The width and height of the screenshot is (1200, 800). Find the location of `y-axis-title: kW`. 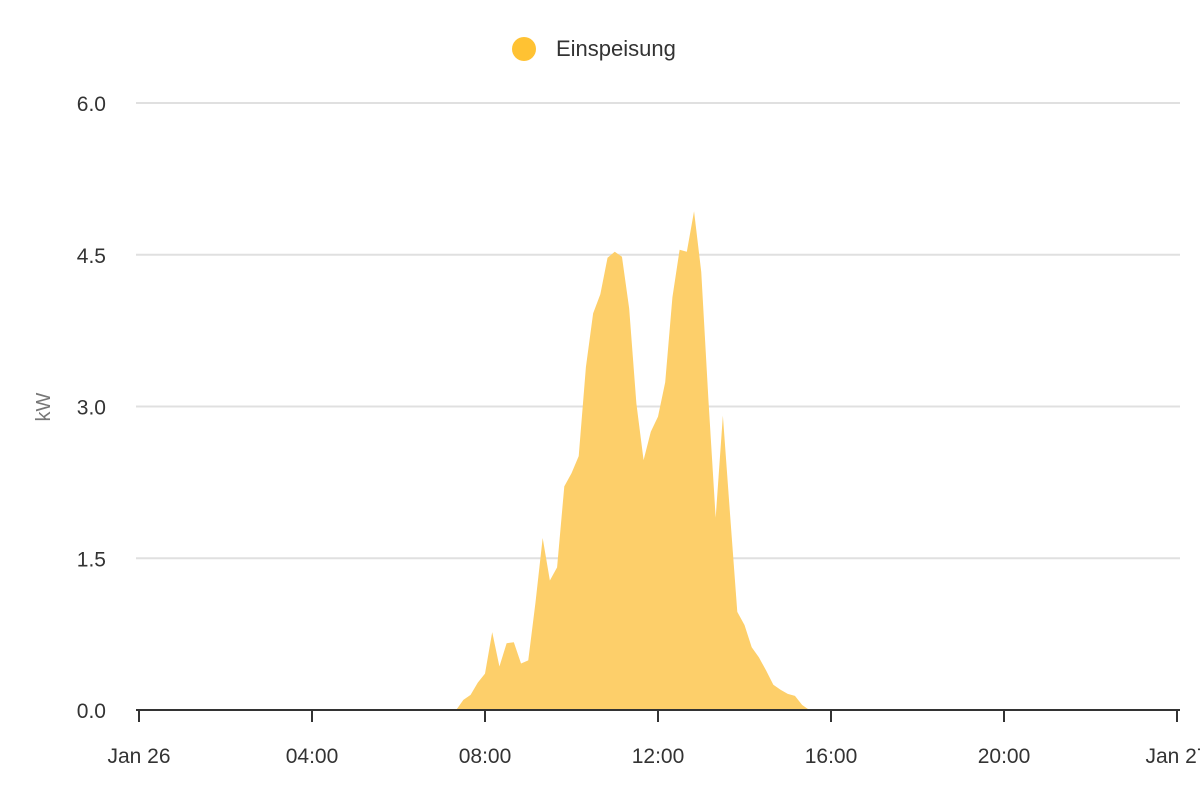

y-axis-title: kW is located at coordinates (44, 406).